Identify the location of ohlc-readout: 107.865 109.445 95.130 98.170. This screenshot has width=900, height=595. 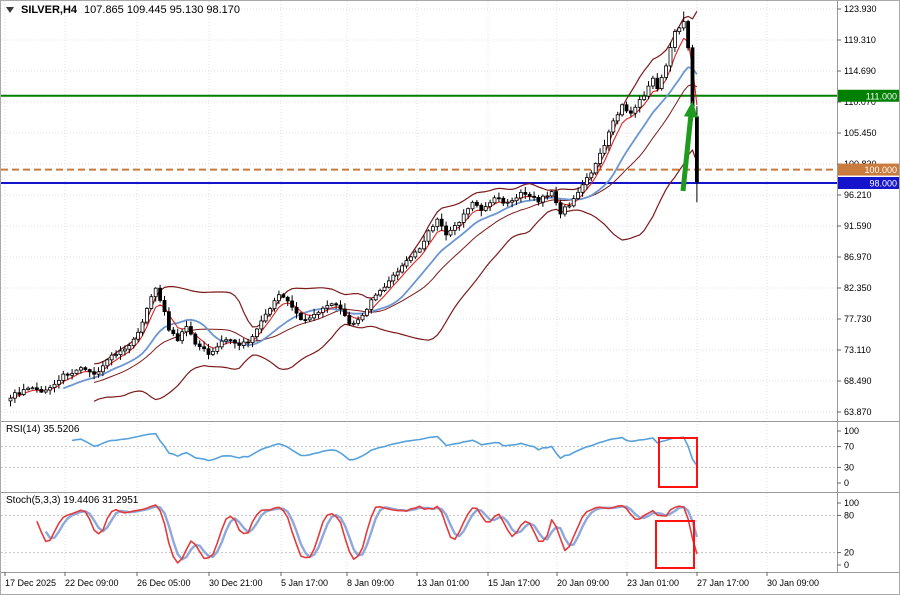
(162, 10).